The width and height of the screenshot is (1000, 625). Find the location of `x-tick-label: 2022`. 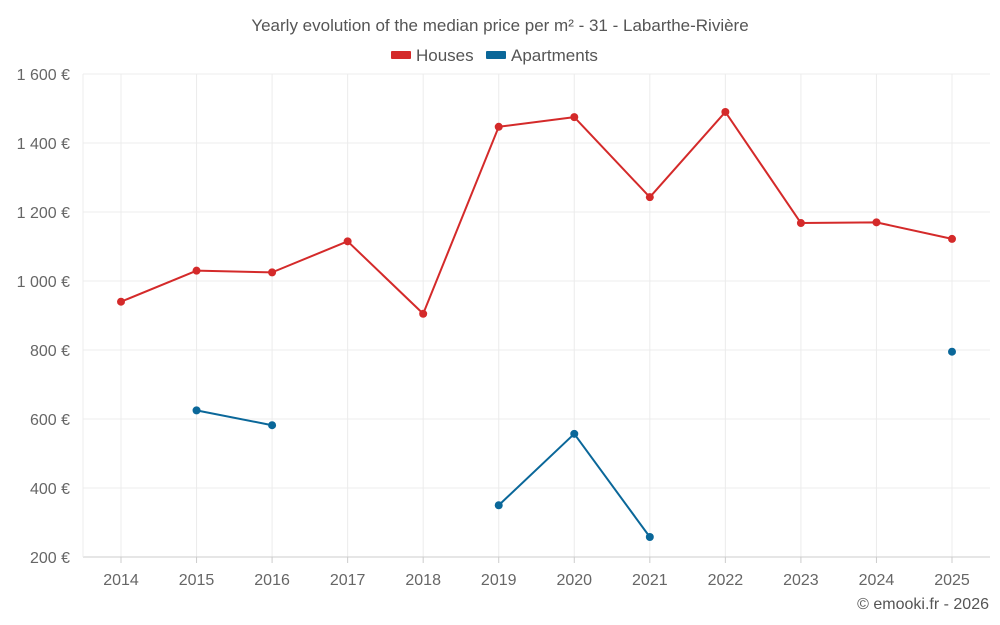

x-tick-label: 2022 is located at coordinates (726, 580).